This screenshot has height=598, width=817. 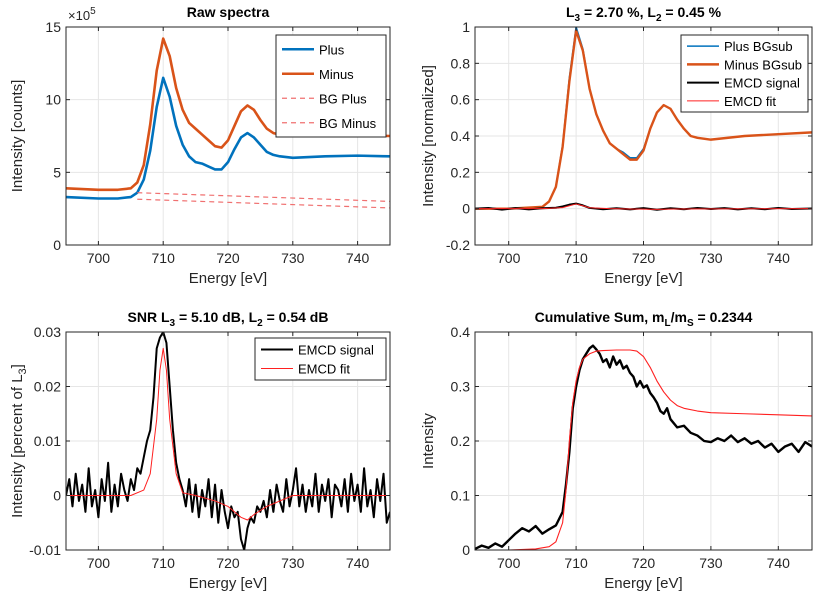 What do you see at coordinates (336, 74) in the screenshot?
I see `legend-label: Minus` at bounding box center [336, 74].